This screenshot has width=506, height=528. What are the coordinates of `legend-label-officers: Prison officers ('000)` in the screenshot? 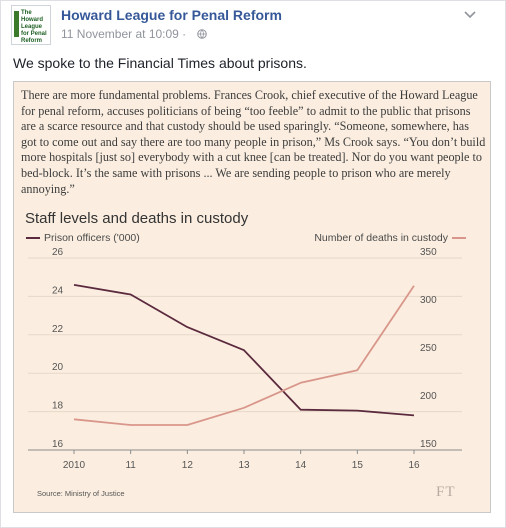 It's located at (92, 238).